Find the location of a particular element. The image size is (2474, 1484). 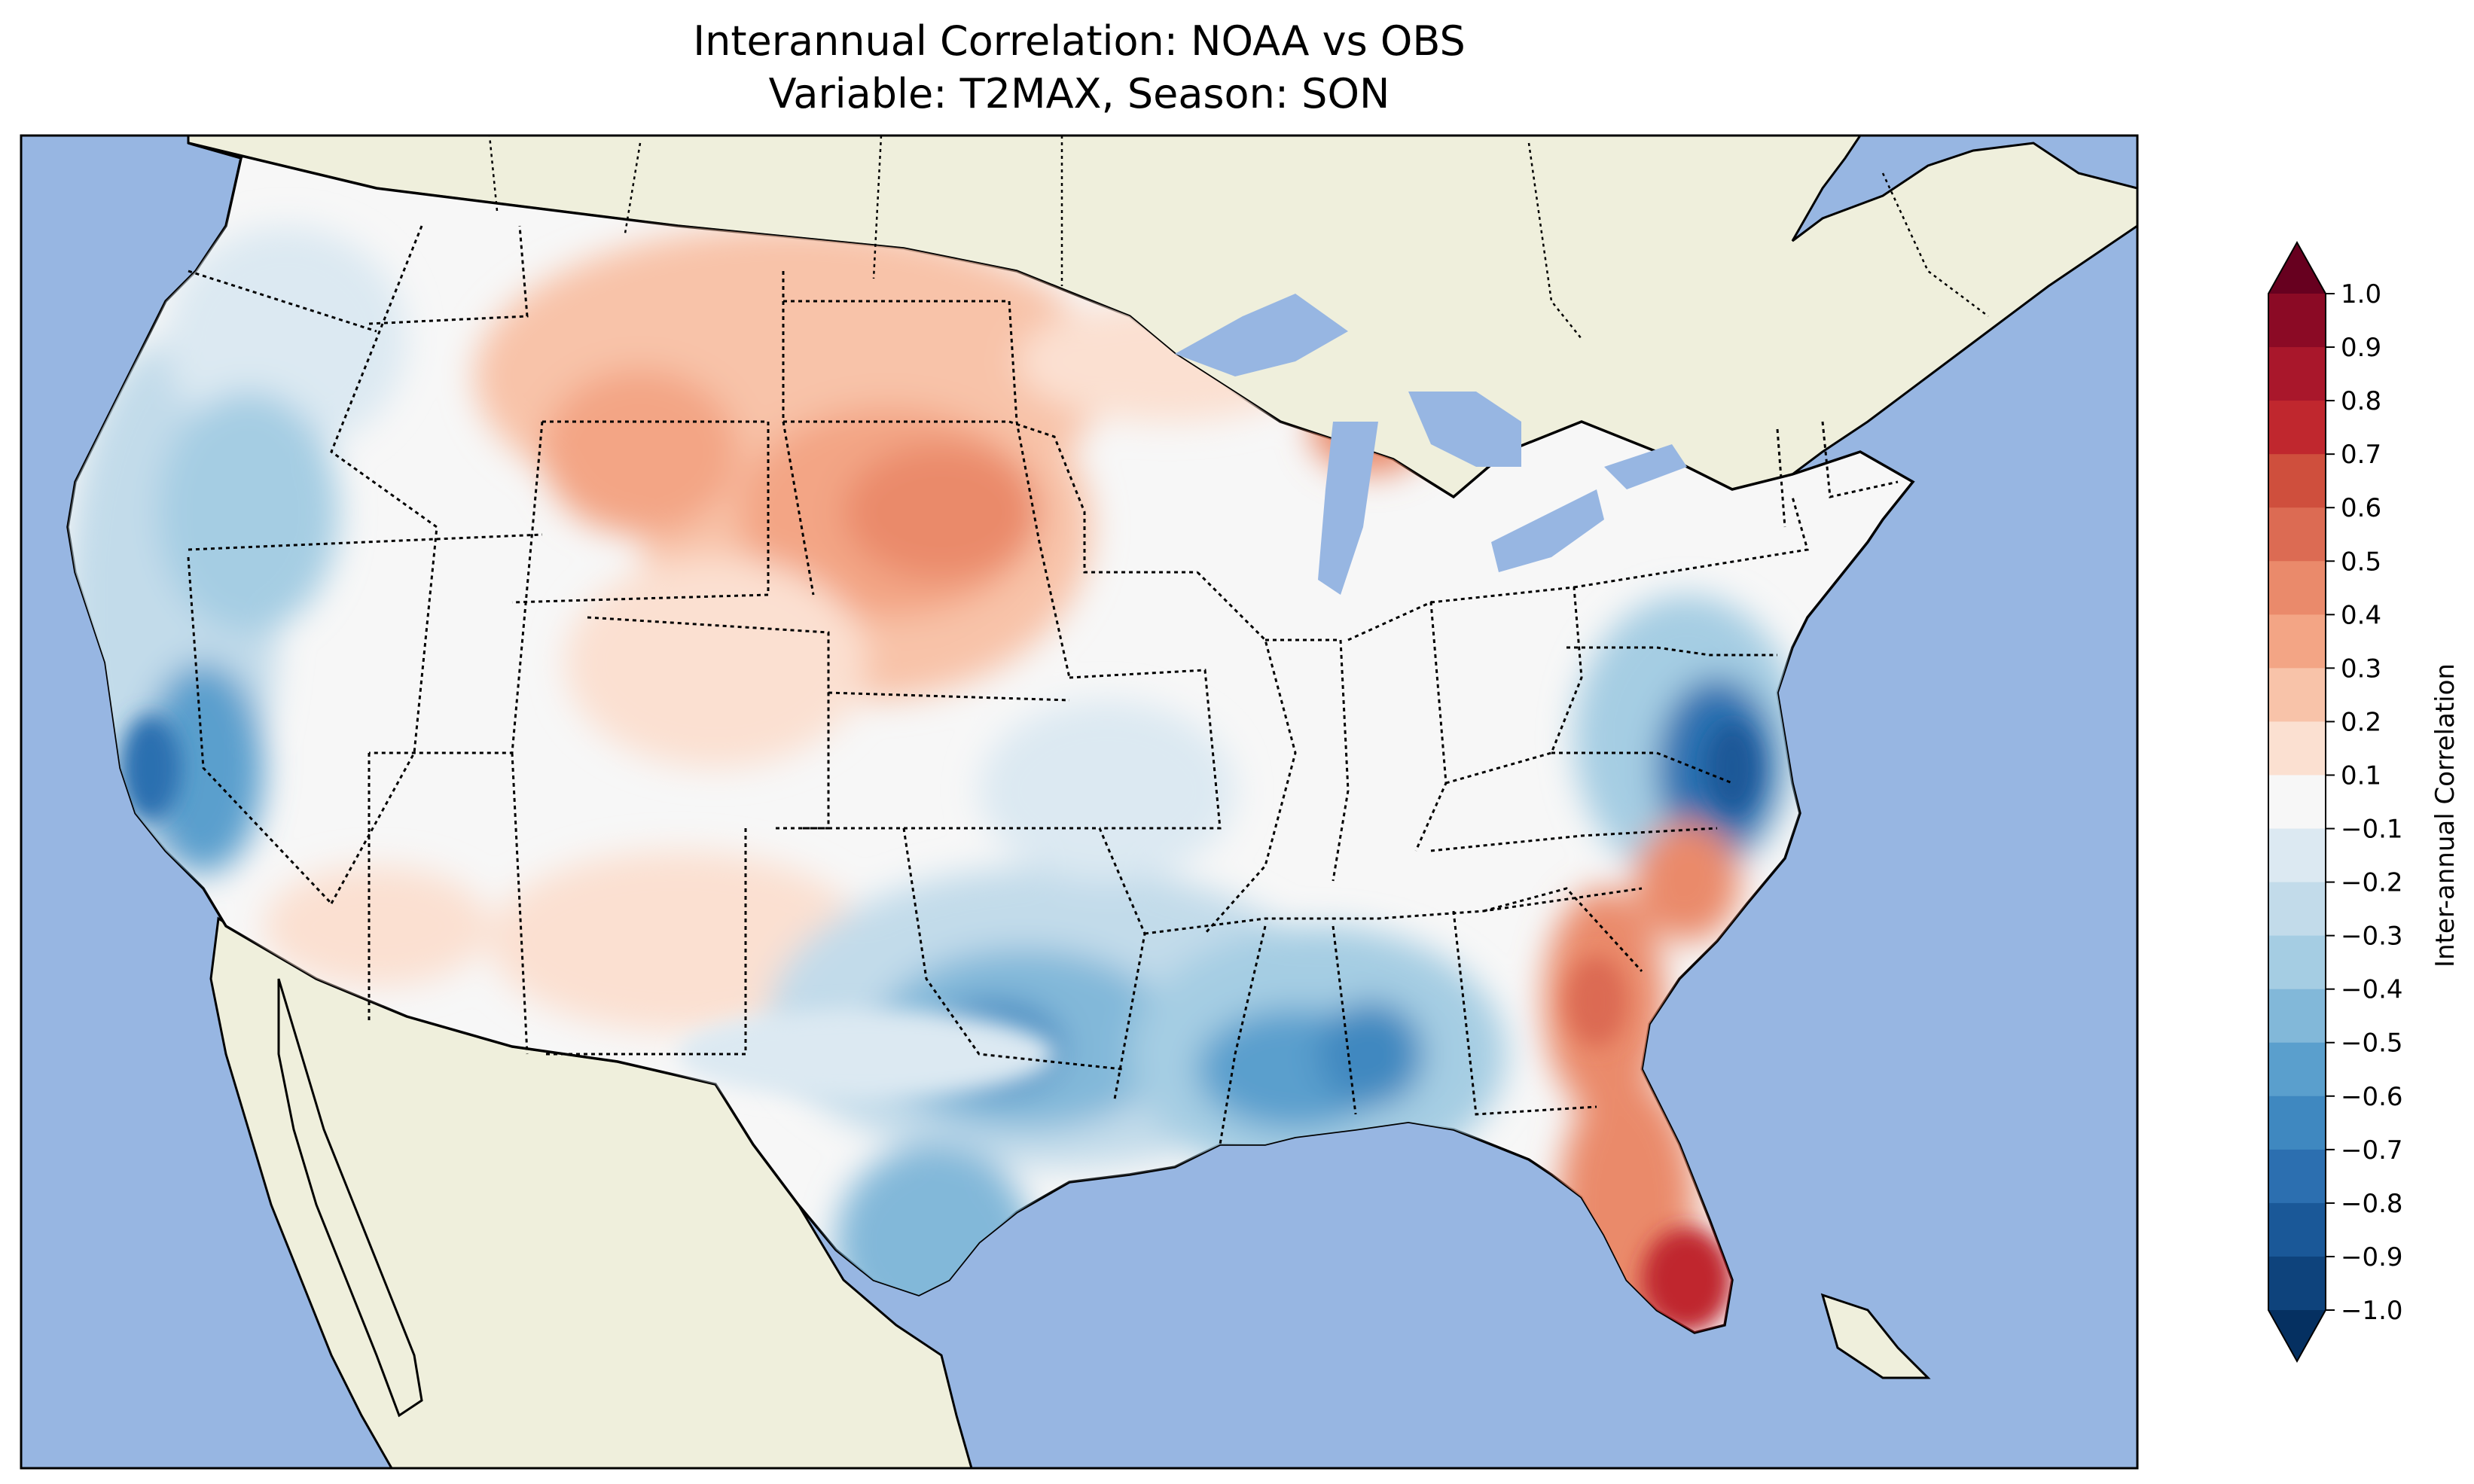

colorbar-label: Inter-annual Correlation is located at coordinates (2445, 815).